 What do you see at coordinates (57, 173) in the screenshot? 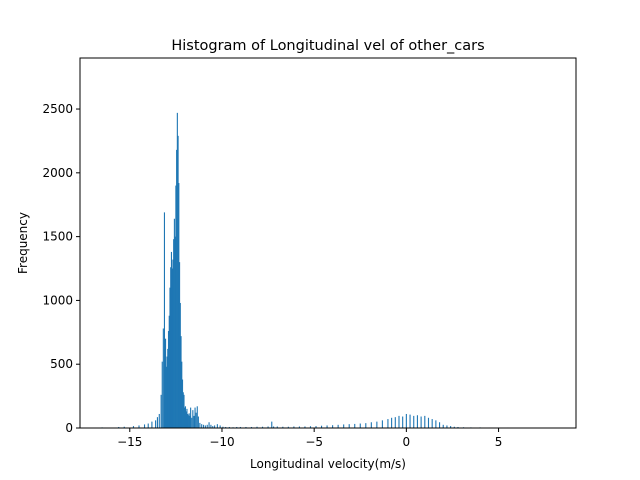
I see `y-tick-label: 2000` at bounding box center [57, 173].